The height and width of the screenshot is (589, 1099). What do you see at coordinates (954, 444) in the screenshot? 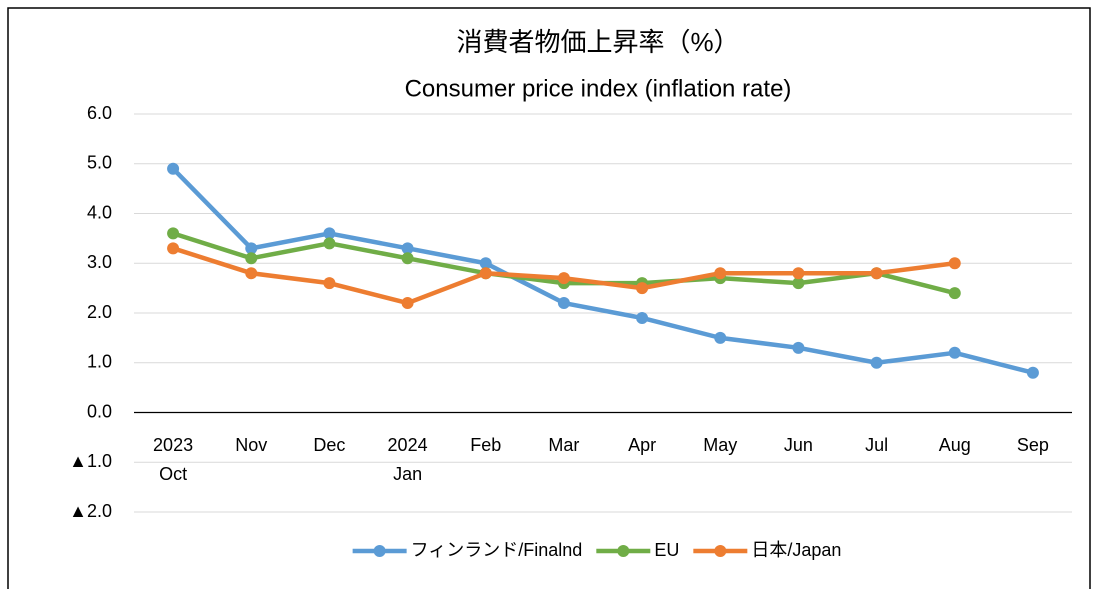
I see `x-tick-label: Aug` at bounding box center [954, 444].